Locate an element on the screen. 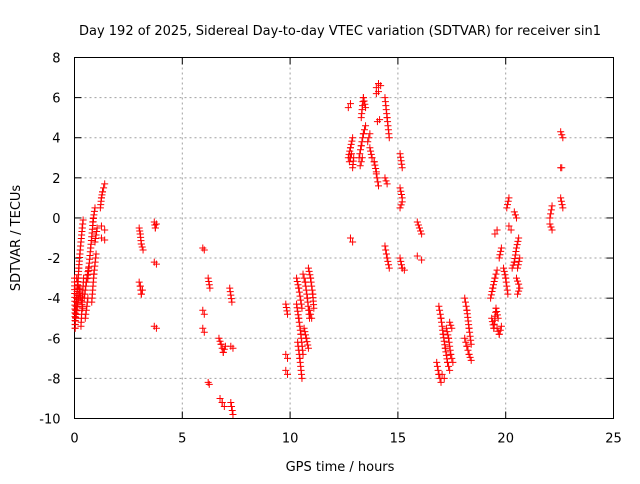 The height and width of the screenshot is (484, 640). x-axis-label: GPS time / hours is located at coordinates (340, 467).